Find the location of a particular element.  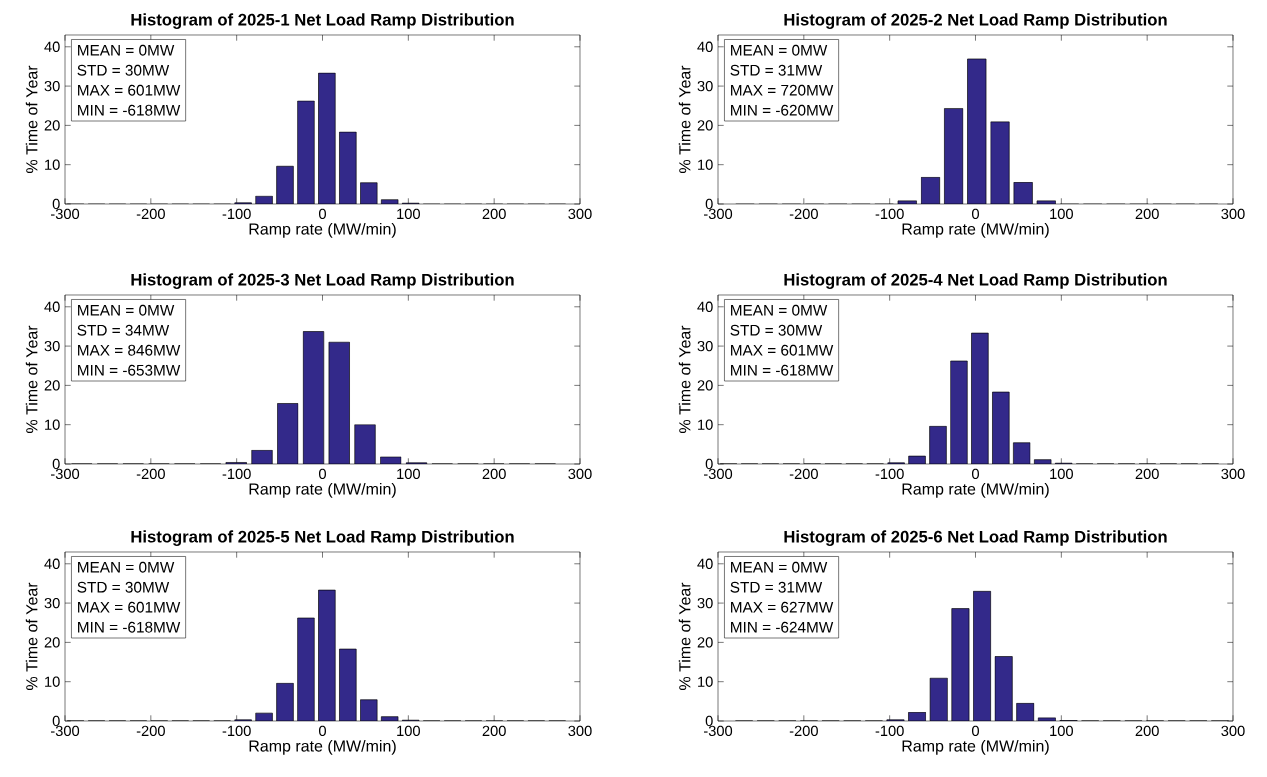

annotation: MIN = -624MW is located at coordinates (782, 627).